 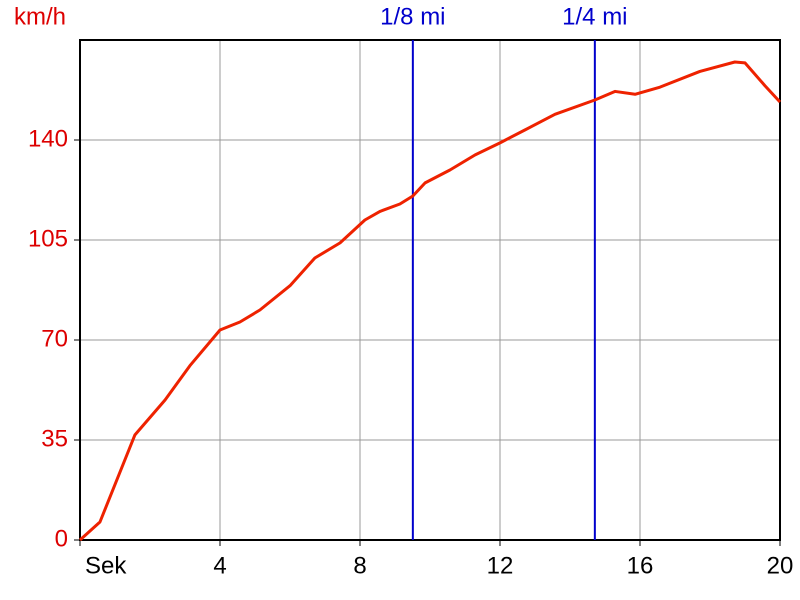 What do you see at coordinates (61, 538) in the screenshot?
I see `y-tick-label: 0` at bounding box center [61, 538].